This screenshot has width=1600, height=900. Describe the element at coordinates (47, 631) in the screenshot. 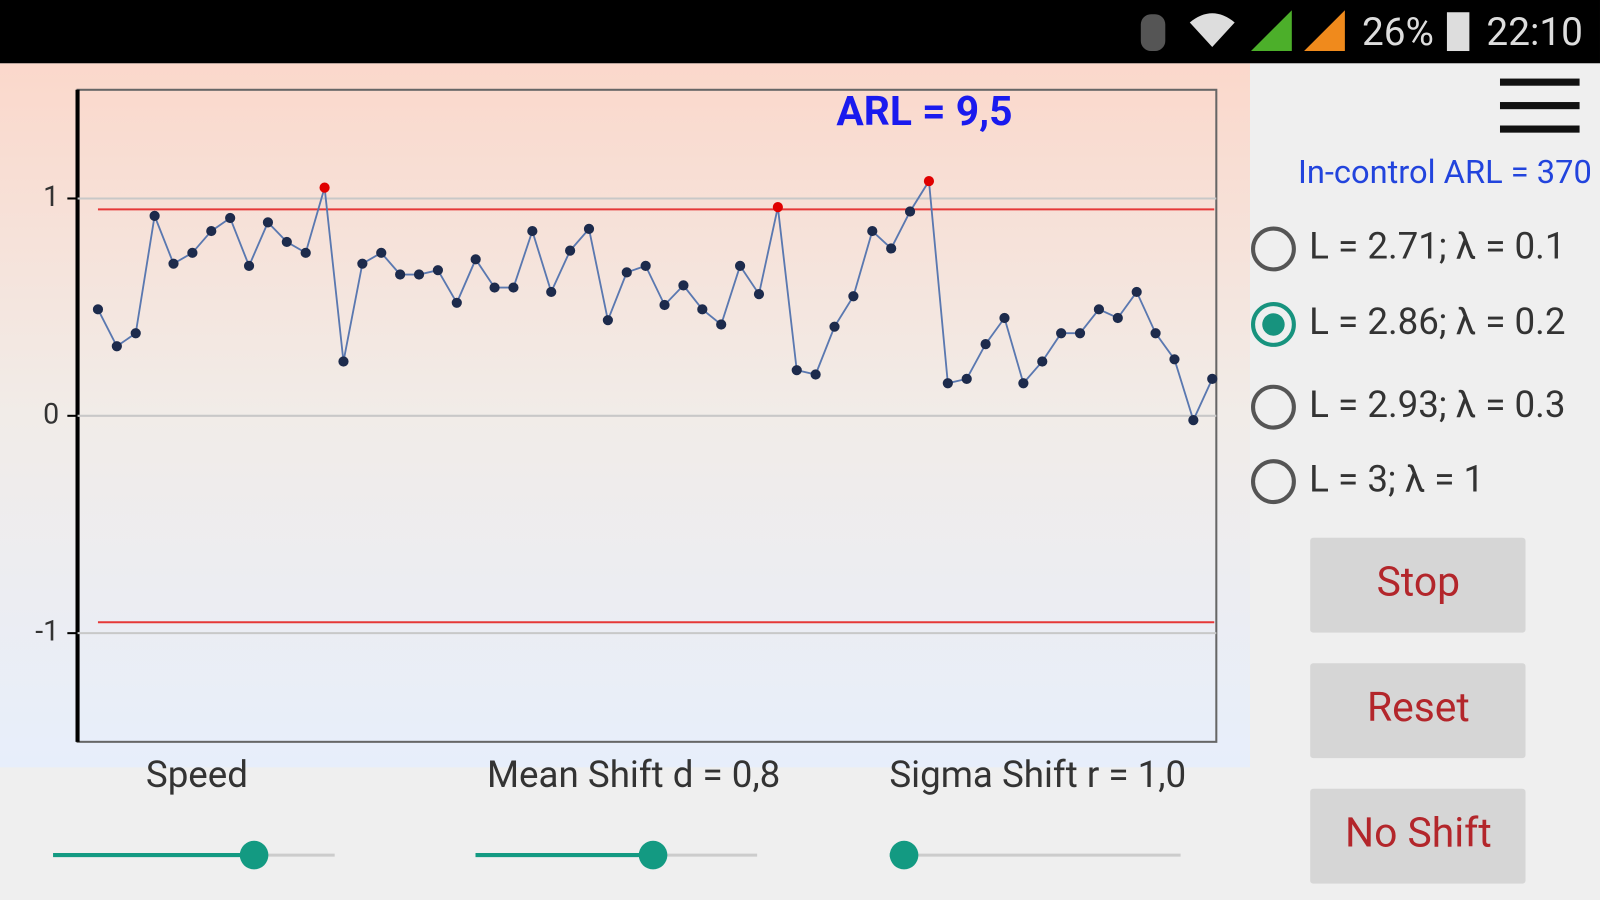

I see `y-tick-label: -1` at that location.